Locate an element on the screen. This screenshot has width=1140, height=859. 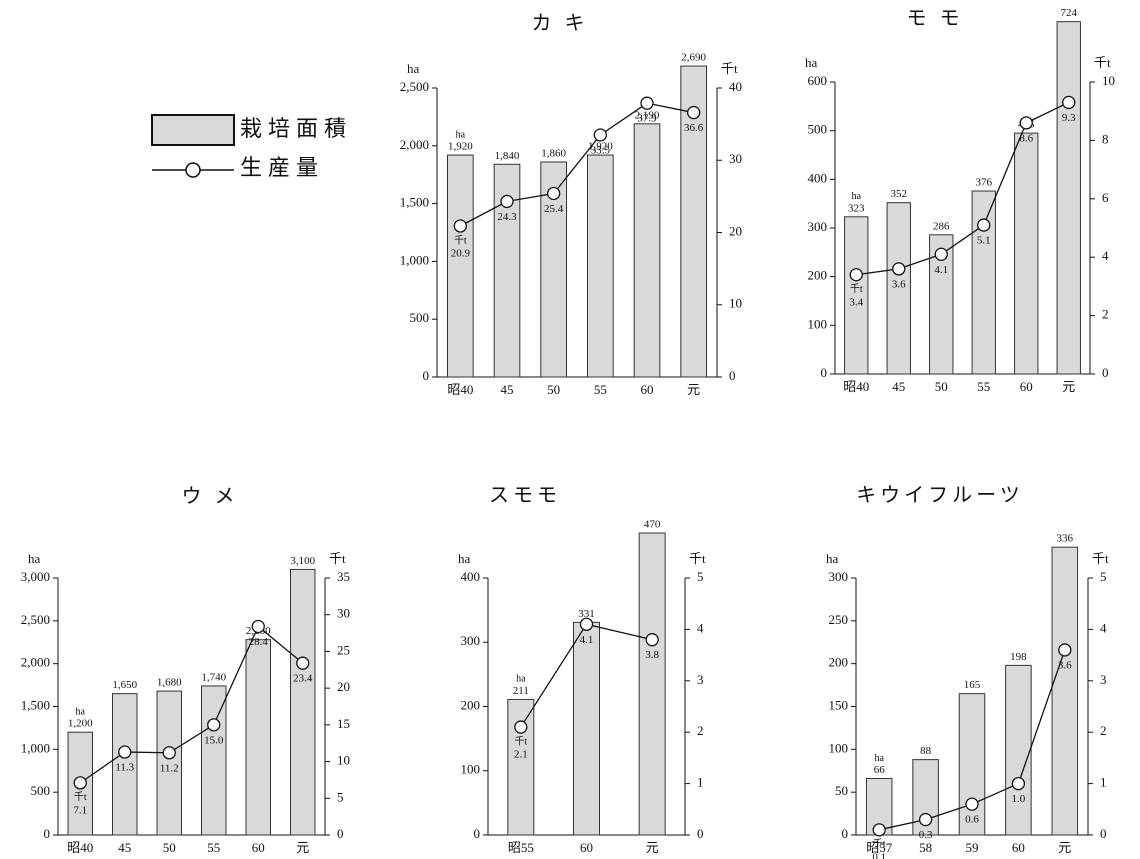
line-value-label: 23.4 is located at coordinates (303, 679).